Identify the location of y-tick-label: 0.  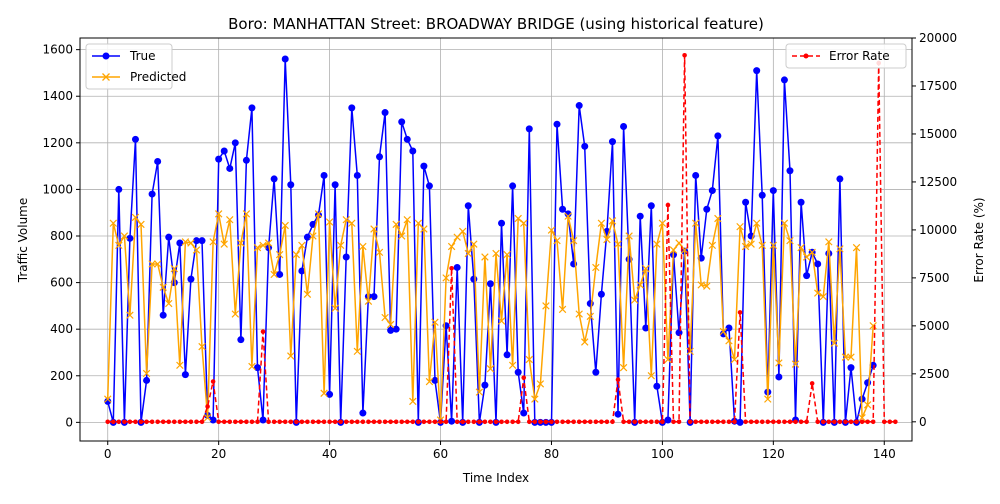
(69, 422).